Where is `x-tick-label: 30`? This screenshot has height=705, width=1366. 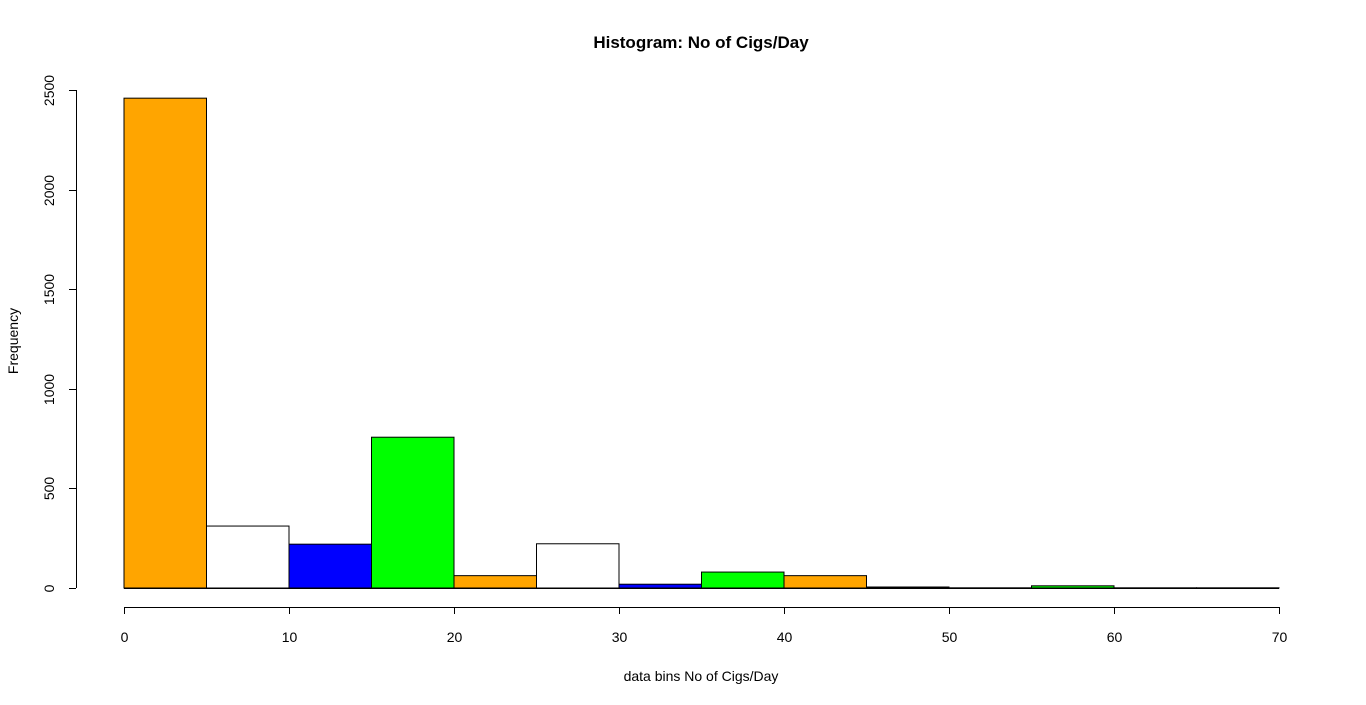
x-tick-label: 30 is located at coordinates (620, 637).